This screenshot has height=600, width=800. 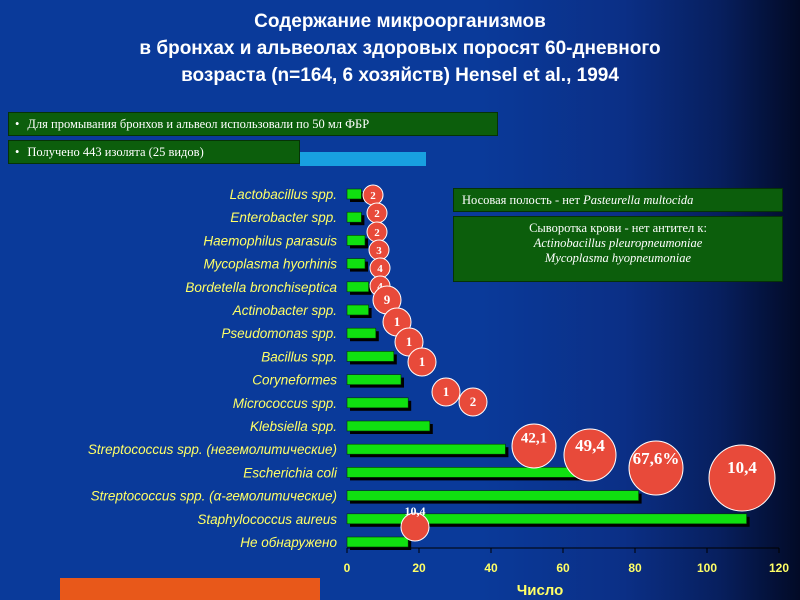 What do you see at coordinates (363, 159) in the screenshot?
I see `decorative-strip` at bounding box center [363, 159].